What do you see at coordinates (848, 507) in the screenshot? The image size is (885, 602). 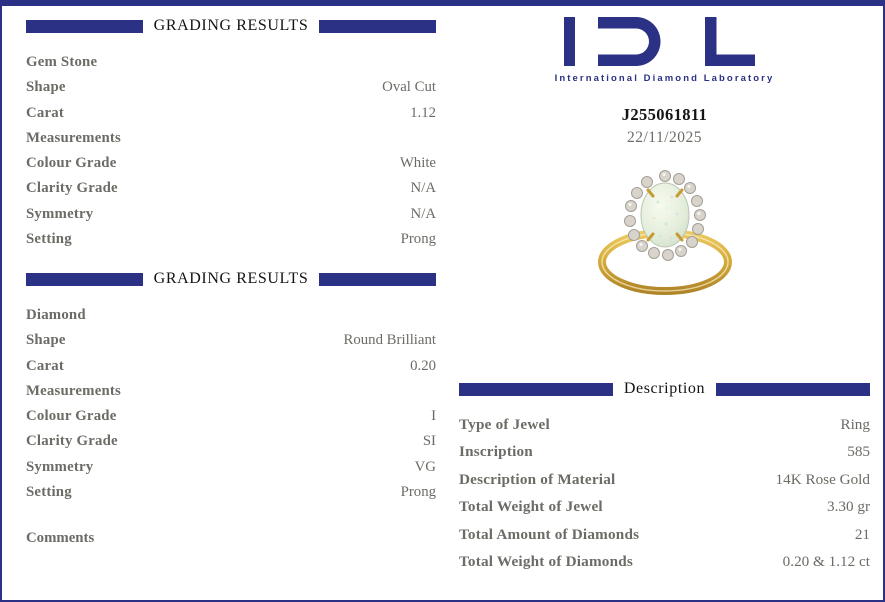 I see `row-value: 3.30 gr` at bounding box center [848, 507].